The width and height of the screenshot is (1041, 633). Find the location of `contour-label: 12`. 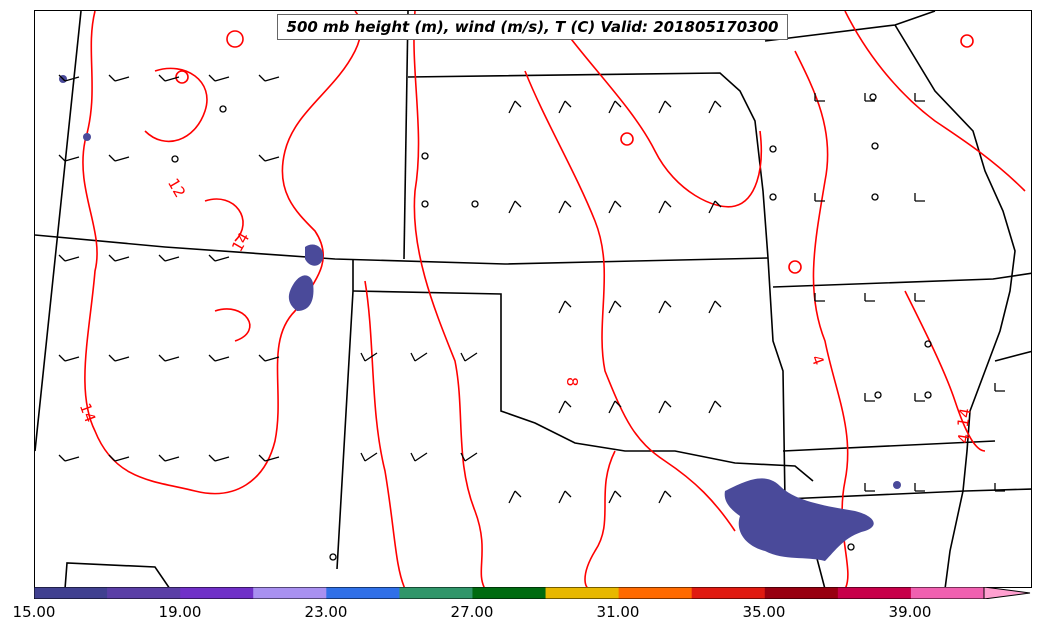

contour-label: 12 is located at coordinates (176, 188).